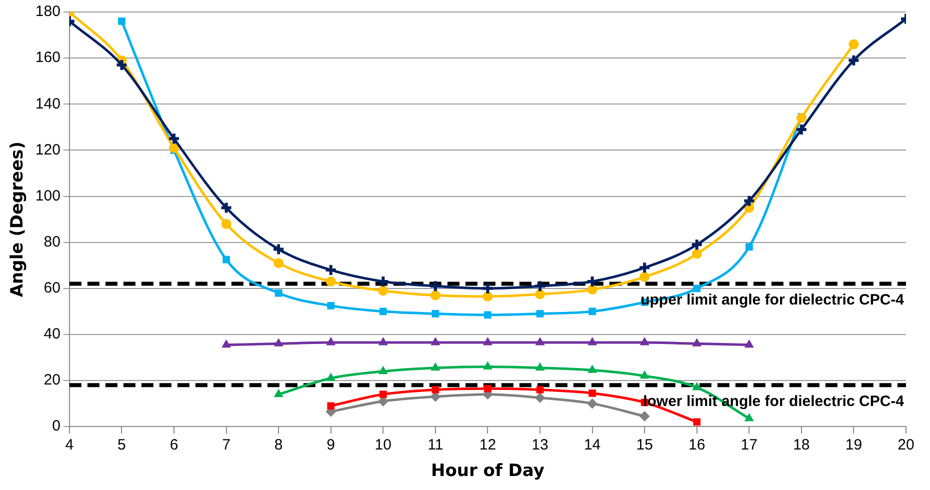  I want to click on y-tick-label: 160, so click(47, 57).